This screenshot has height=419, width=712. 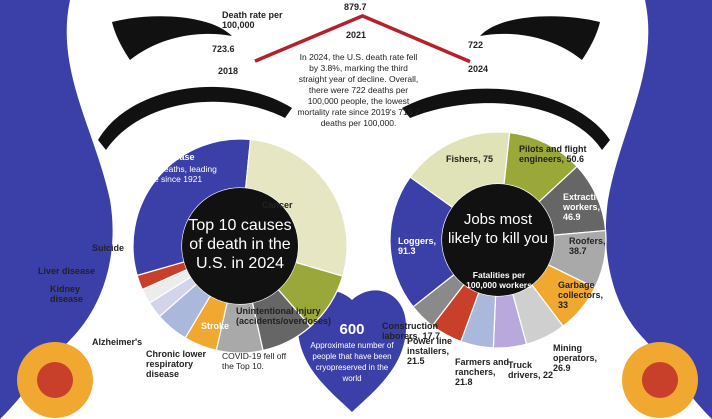 I want to click on slice-label: Liver disease, so click(x=68, y=271).